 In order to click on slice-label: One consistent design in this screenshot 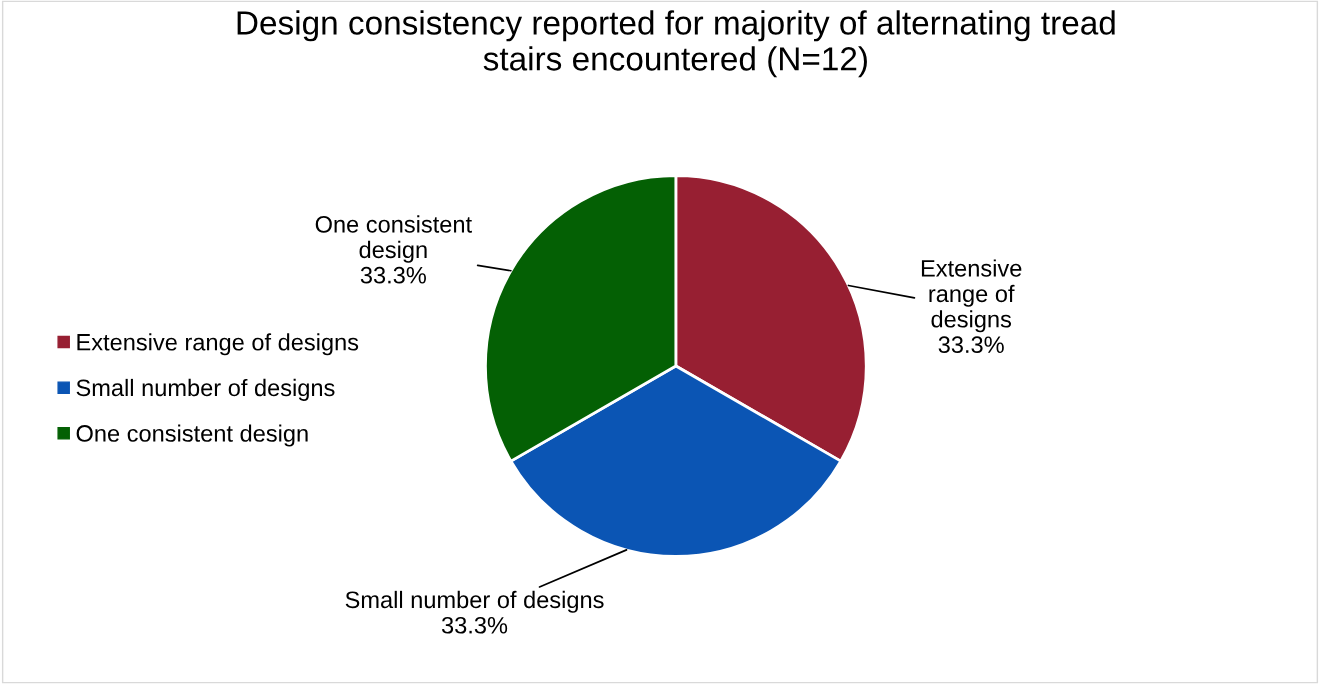, I will do `click(393, 239)`.